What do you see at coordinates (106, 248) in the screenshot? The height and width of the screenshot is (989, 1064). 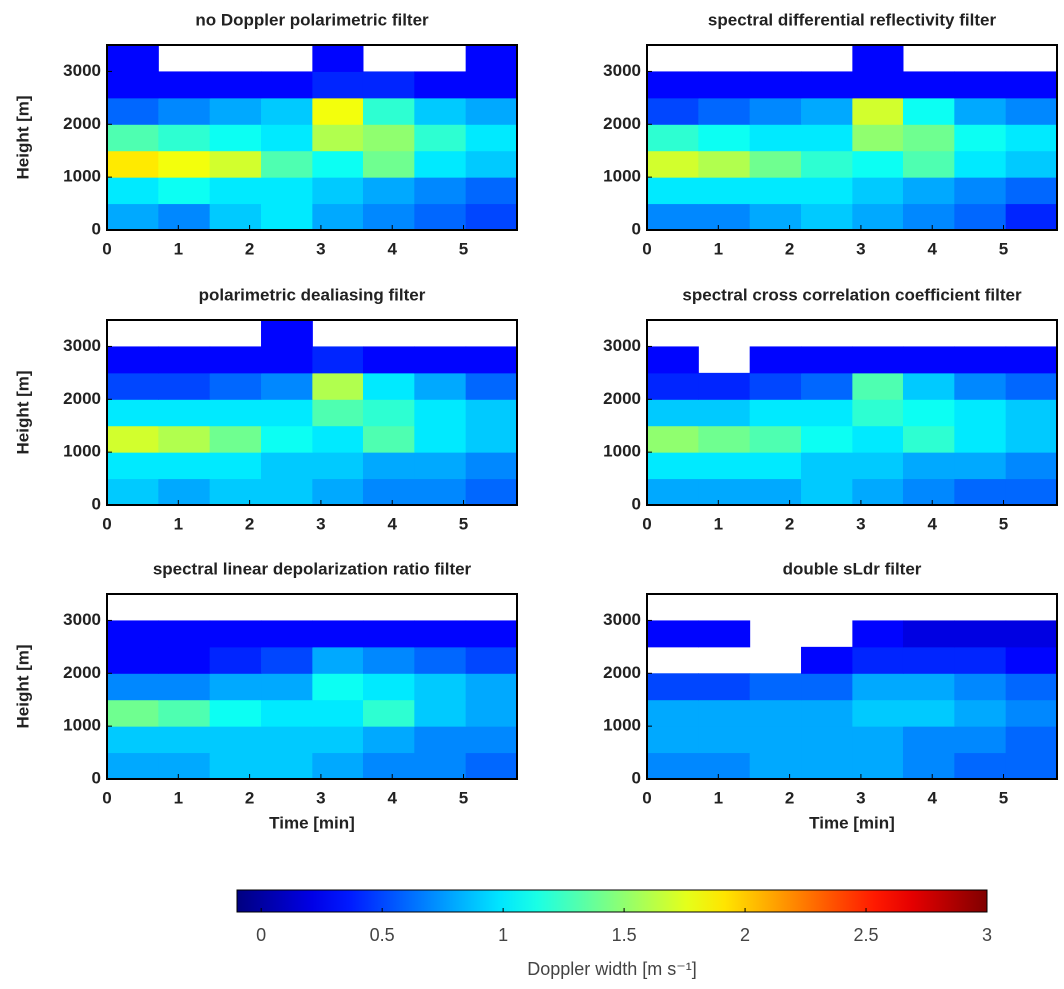 I see `x-tick-label: 0` at bounding box center [106, 248].